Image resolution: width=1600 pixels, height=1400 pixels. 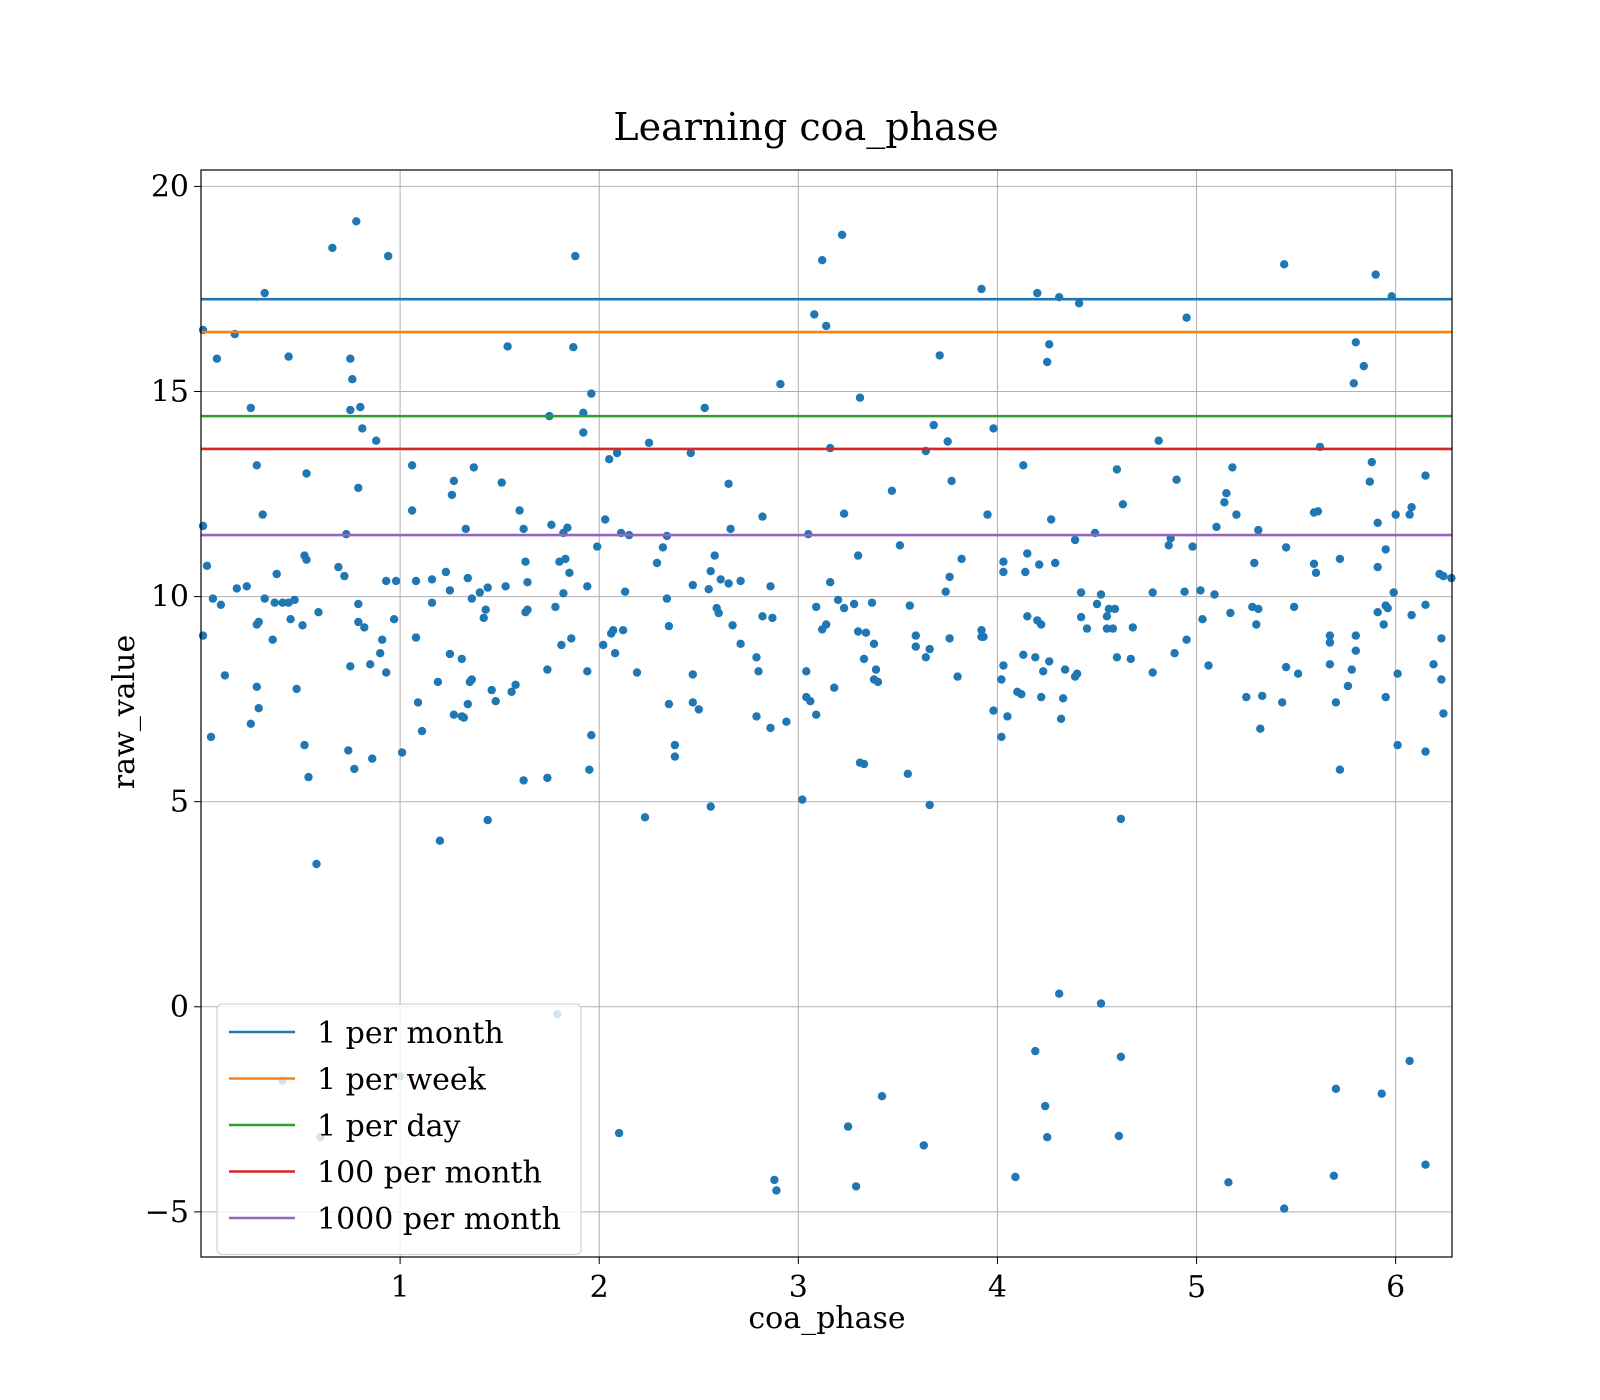 I want to click on y-tick-label: 10, so click(x=170, y=597).